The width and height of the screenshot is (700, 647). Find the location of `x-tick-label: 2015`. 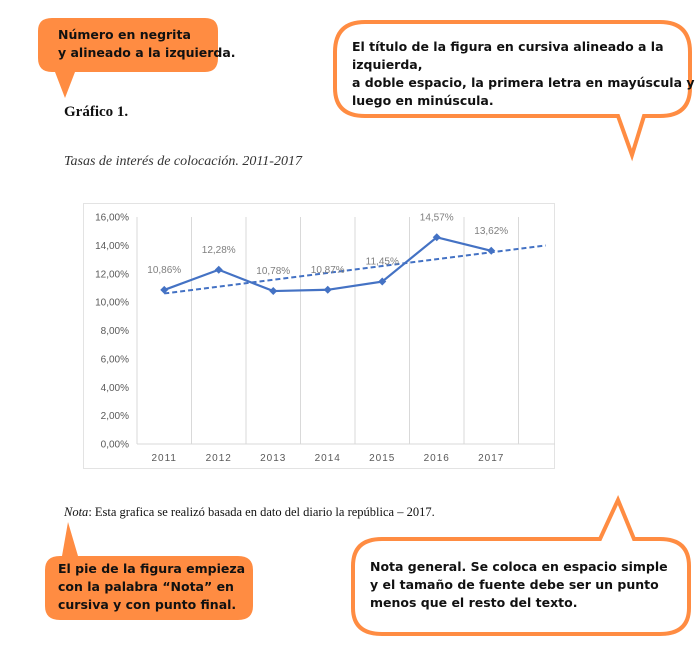

x-tick-label: 2015 is located at coordinates (382, 458).